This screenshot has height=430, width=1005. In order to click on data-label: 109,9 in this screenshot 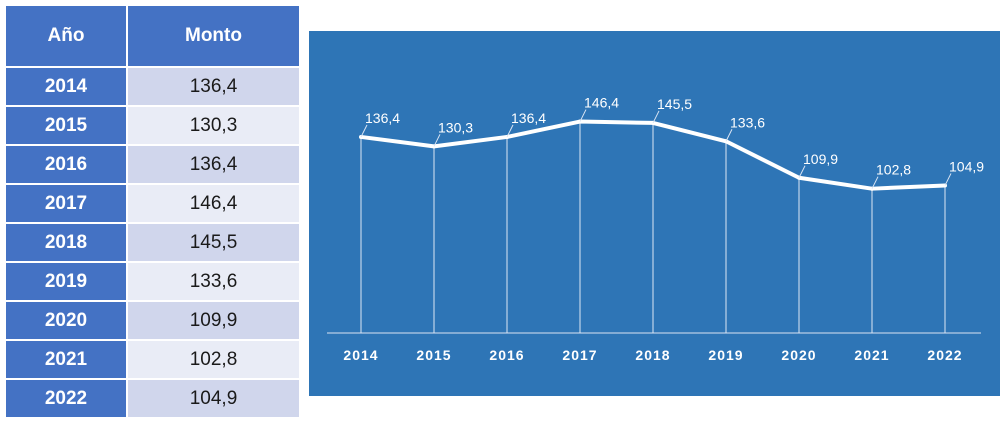, I will do `click(820, 159)`.